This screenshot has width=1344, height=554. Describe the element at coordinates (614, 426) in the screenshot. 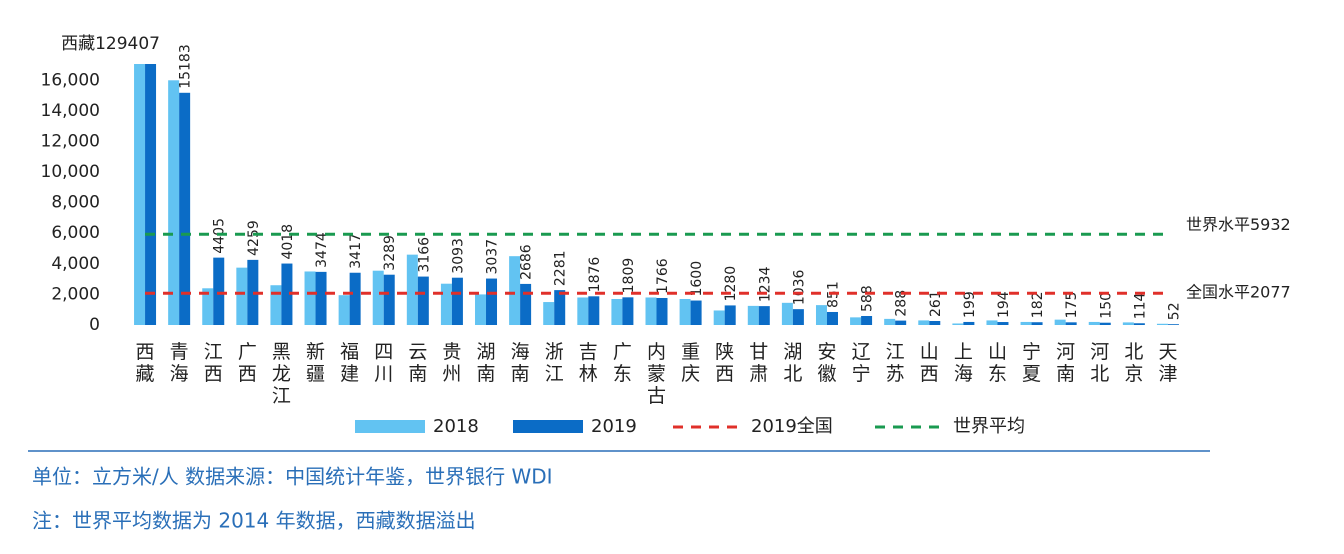

I see `legend-label: 2019` at that location.